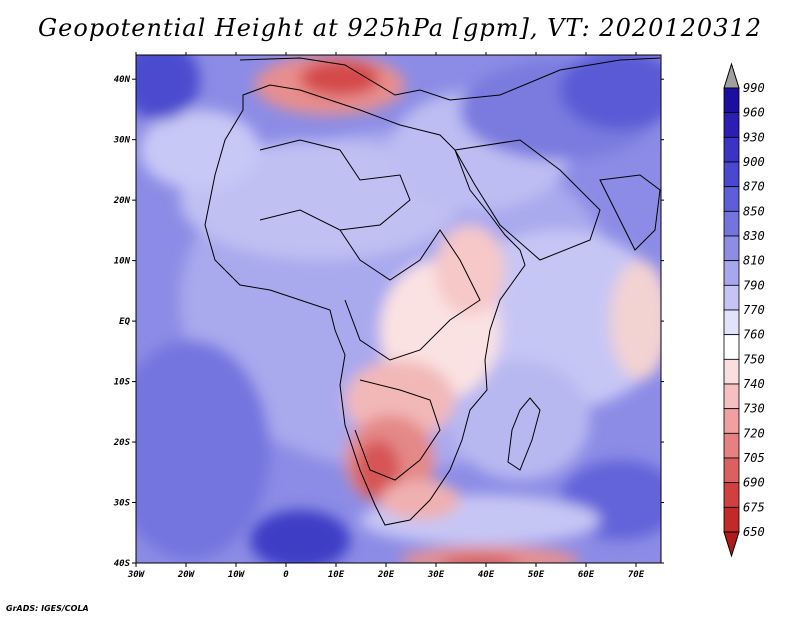  I want to click on colorbar-level-label: 690, so click(754, 483).